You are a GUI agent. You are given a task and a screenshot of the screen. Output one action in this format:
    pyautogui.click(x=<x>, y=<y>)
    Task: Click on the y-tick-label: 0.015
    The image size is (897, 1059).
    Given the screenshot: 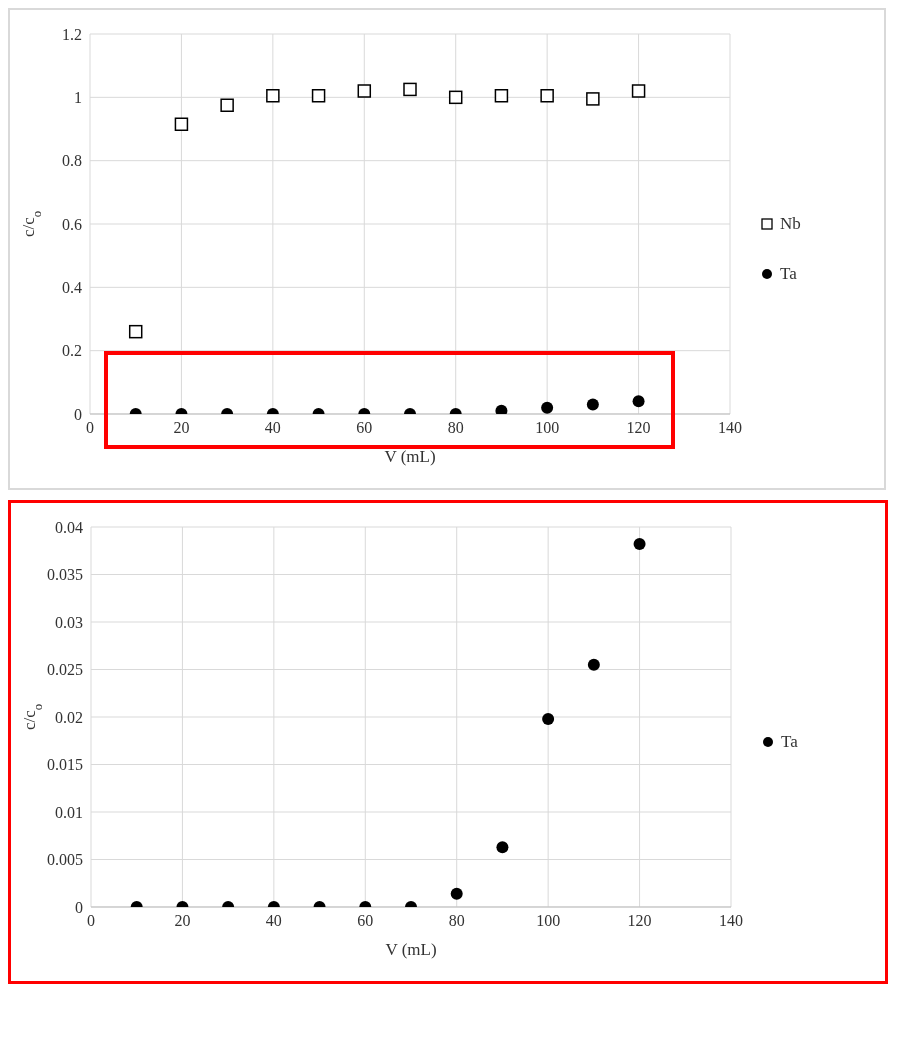 What is the action you would take?
    pyautogui.click(x=65, y=765)
    